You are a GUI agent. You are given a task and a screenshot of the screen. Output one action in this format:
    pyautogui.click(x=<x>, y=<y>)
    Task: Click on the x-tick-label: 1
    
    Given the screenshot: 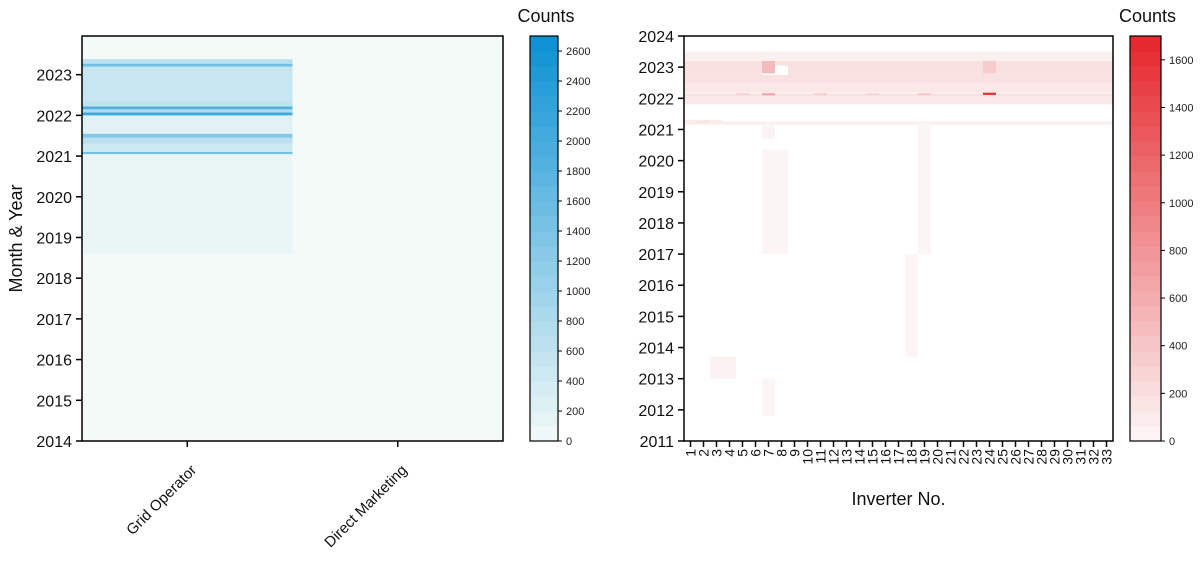 What is the action you would take?
    pyautogui.click(x=691, y=453)
    